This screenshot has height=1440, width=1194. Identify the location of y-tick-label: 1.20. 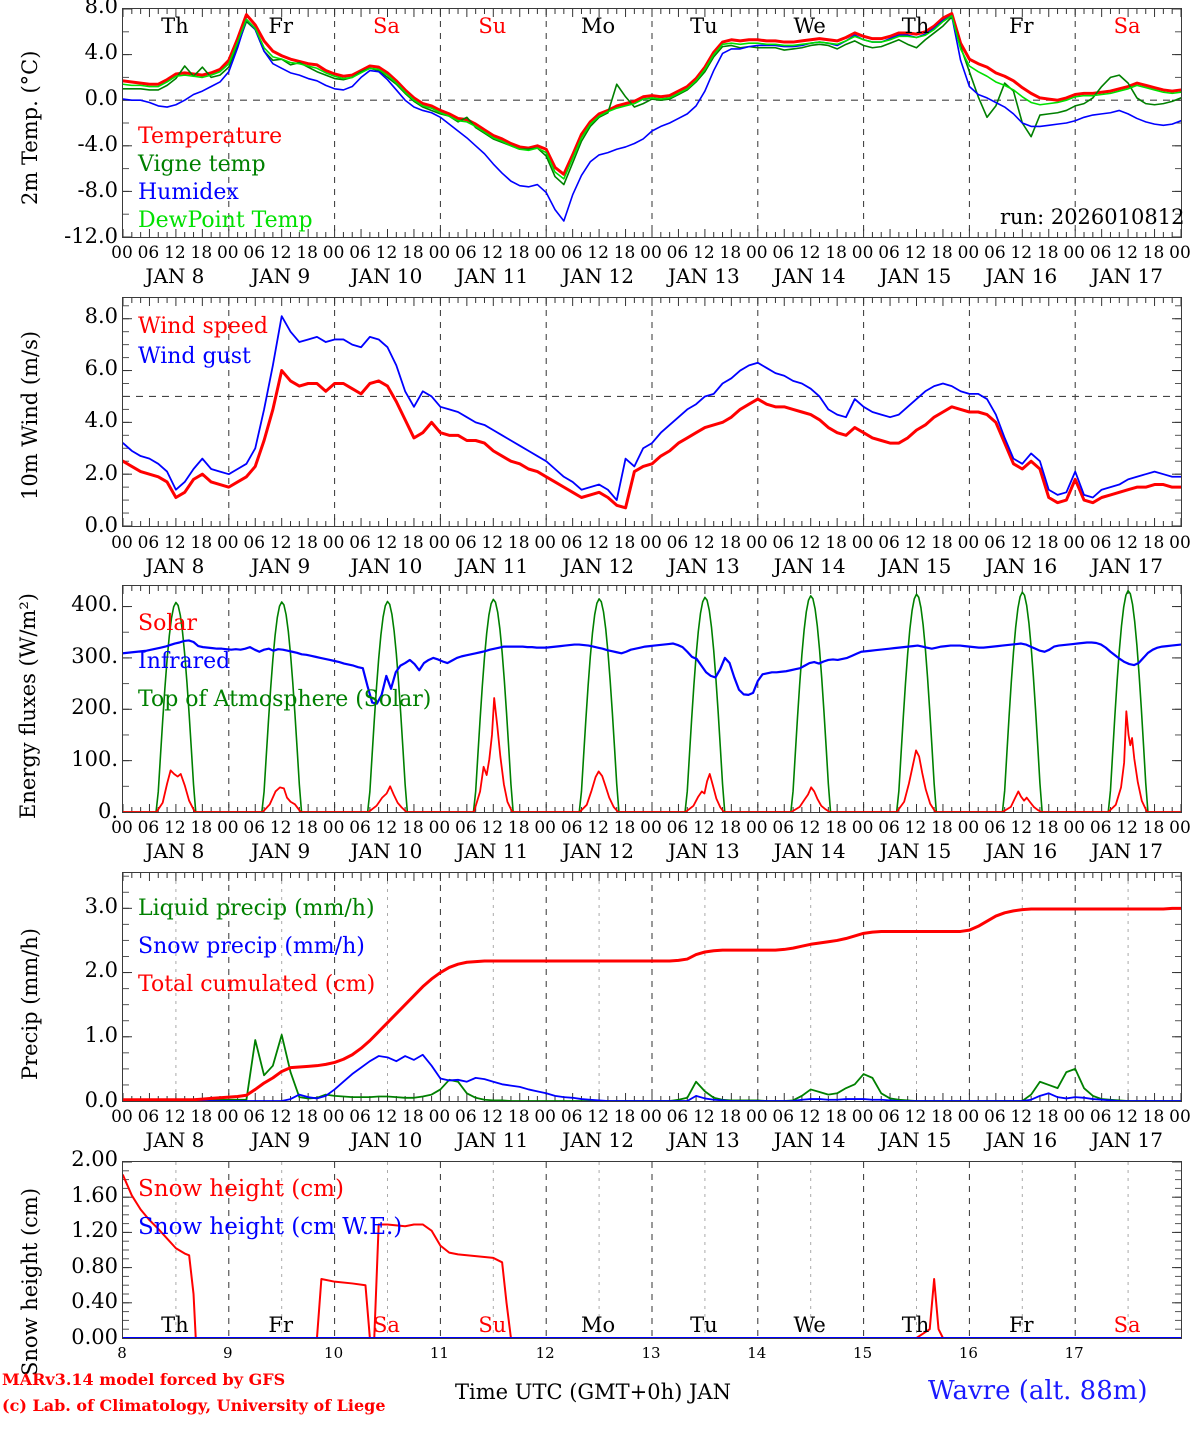
(94, 1230).